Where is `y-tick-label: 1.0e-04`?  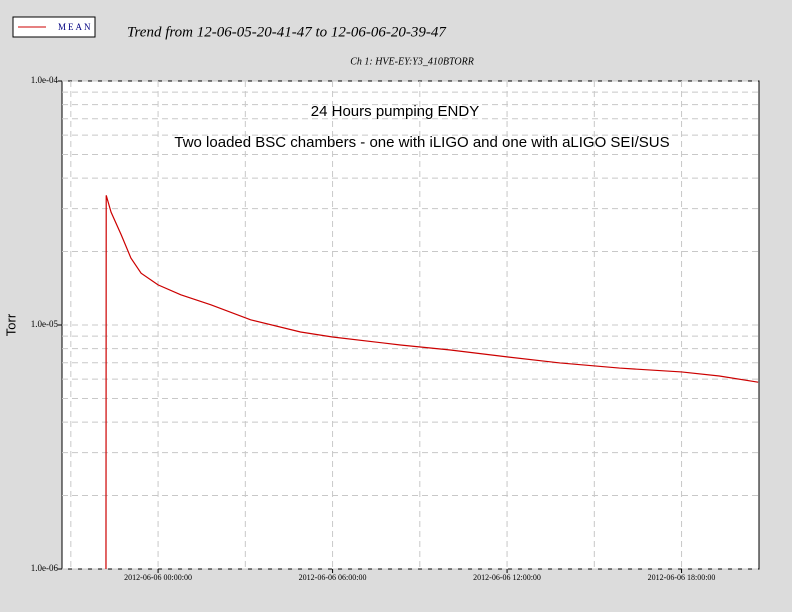
y-tick-label: 1.0e-04 is located at coordinates (45, 80).